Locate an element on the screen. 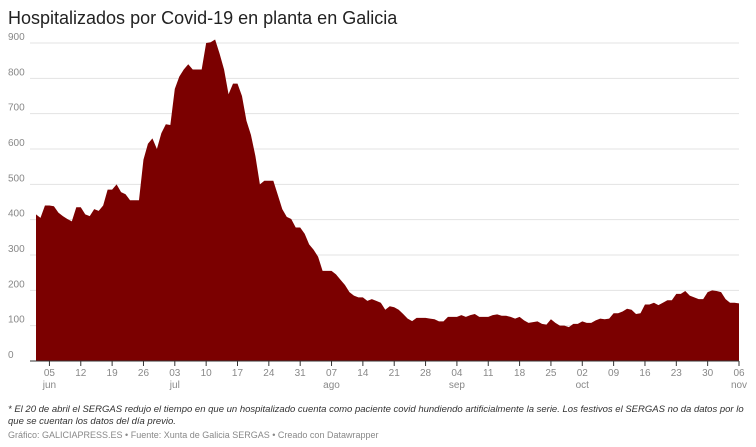 The image size is (756, 447). x-tick-label: 31 is located at coordinates (301, 373).